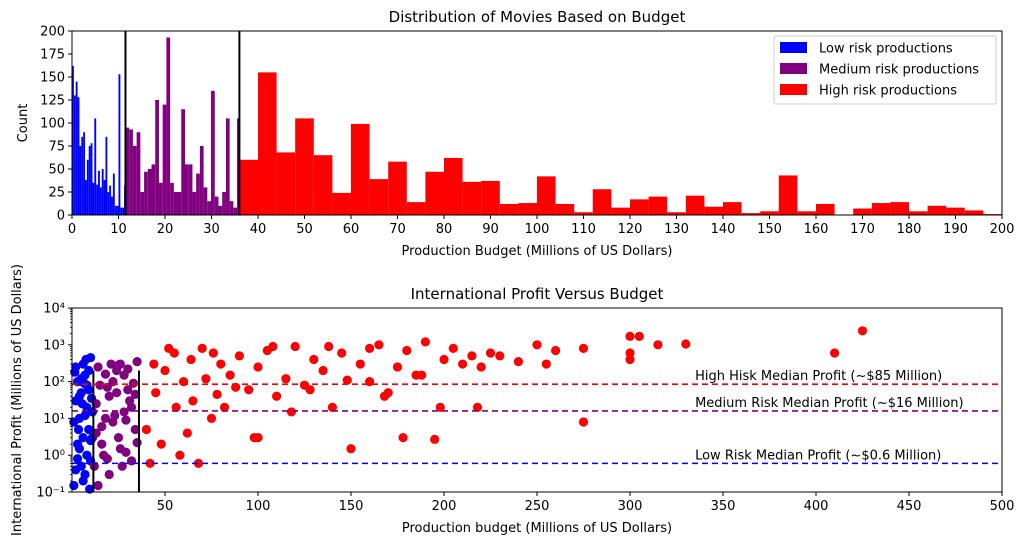 This screenshot has width=1025, height=545. What do you see at coordinates (54, 309) in the screenshot?
I see `y-tick-label: 10⁴` at bounding box center [54, 309].